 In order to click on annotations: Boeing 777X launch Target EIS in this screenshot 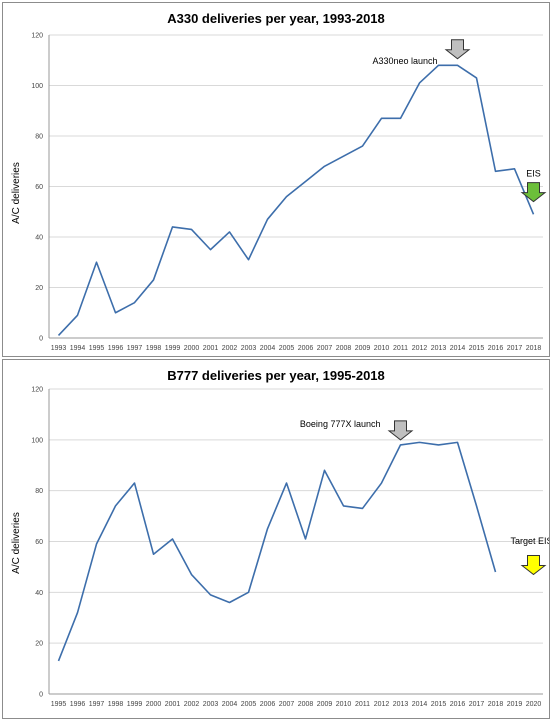, I will do `click(424, 497)`.